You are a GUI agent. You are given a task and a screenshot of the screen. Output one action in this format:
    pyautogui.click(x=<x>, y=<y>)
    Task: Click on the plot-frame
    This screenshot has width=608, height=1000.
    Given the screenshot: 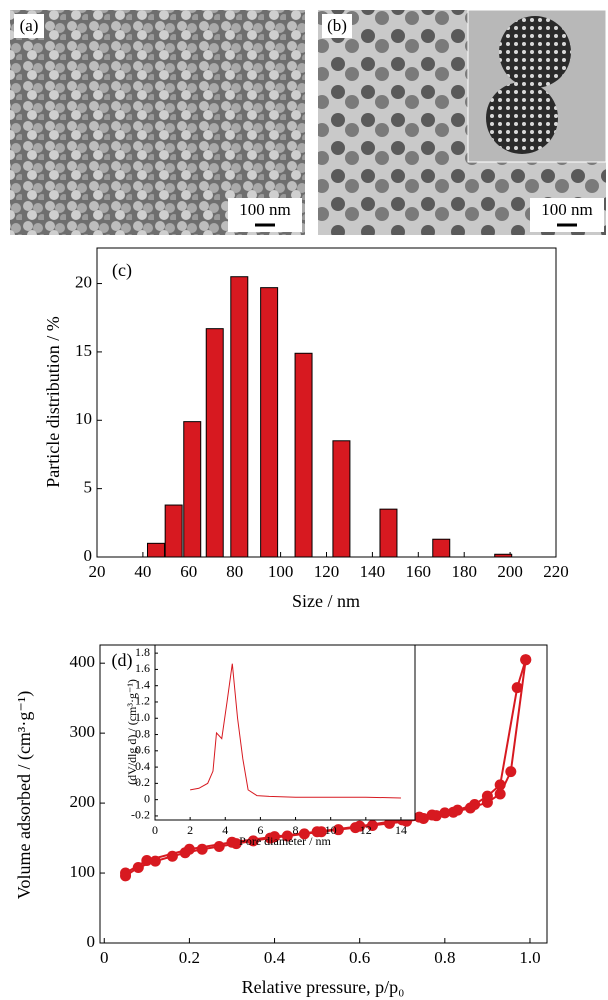 What is the action you would take?
    pyautogui.click(x=285, y=732)
    